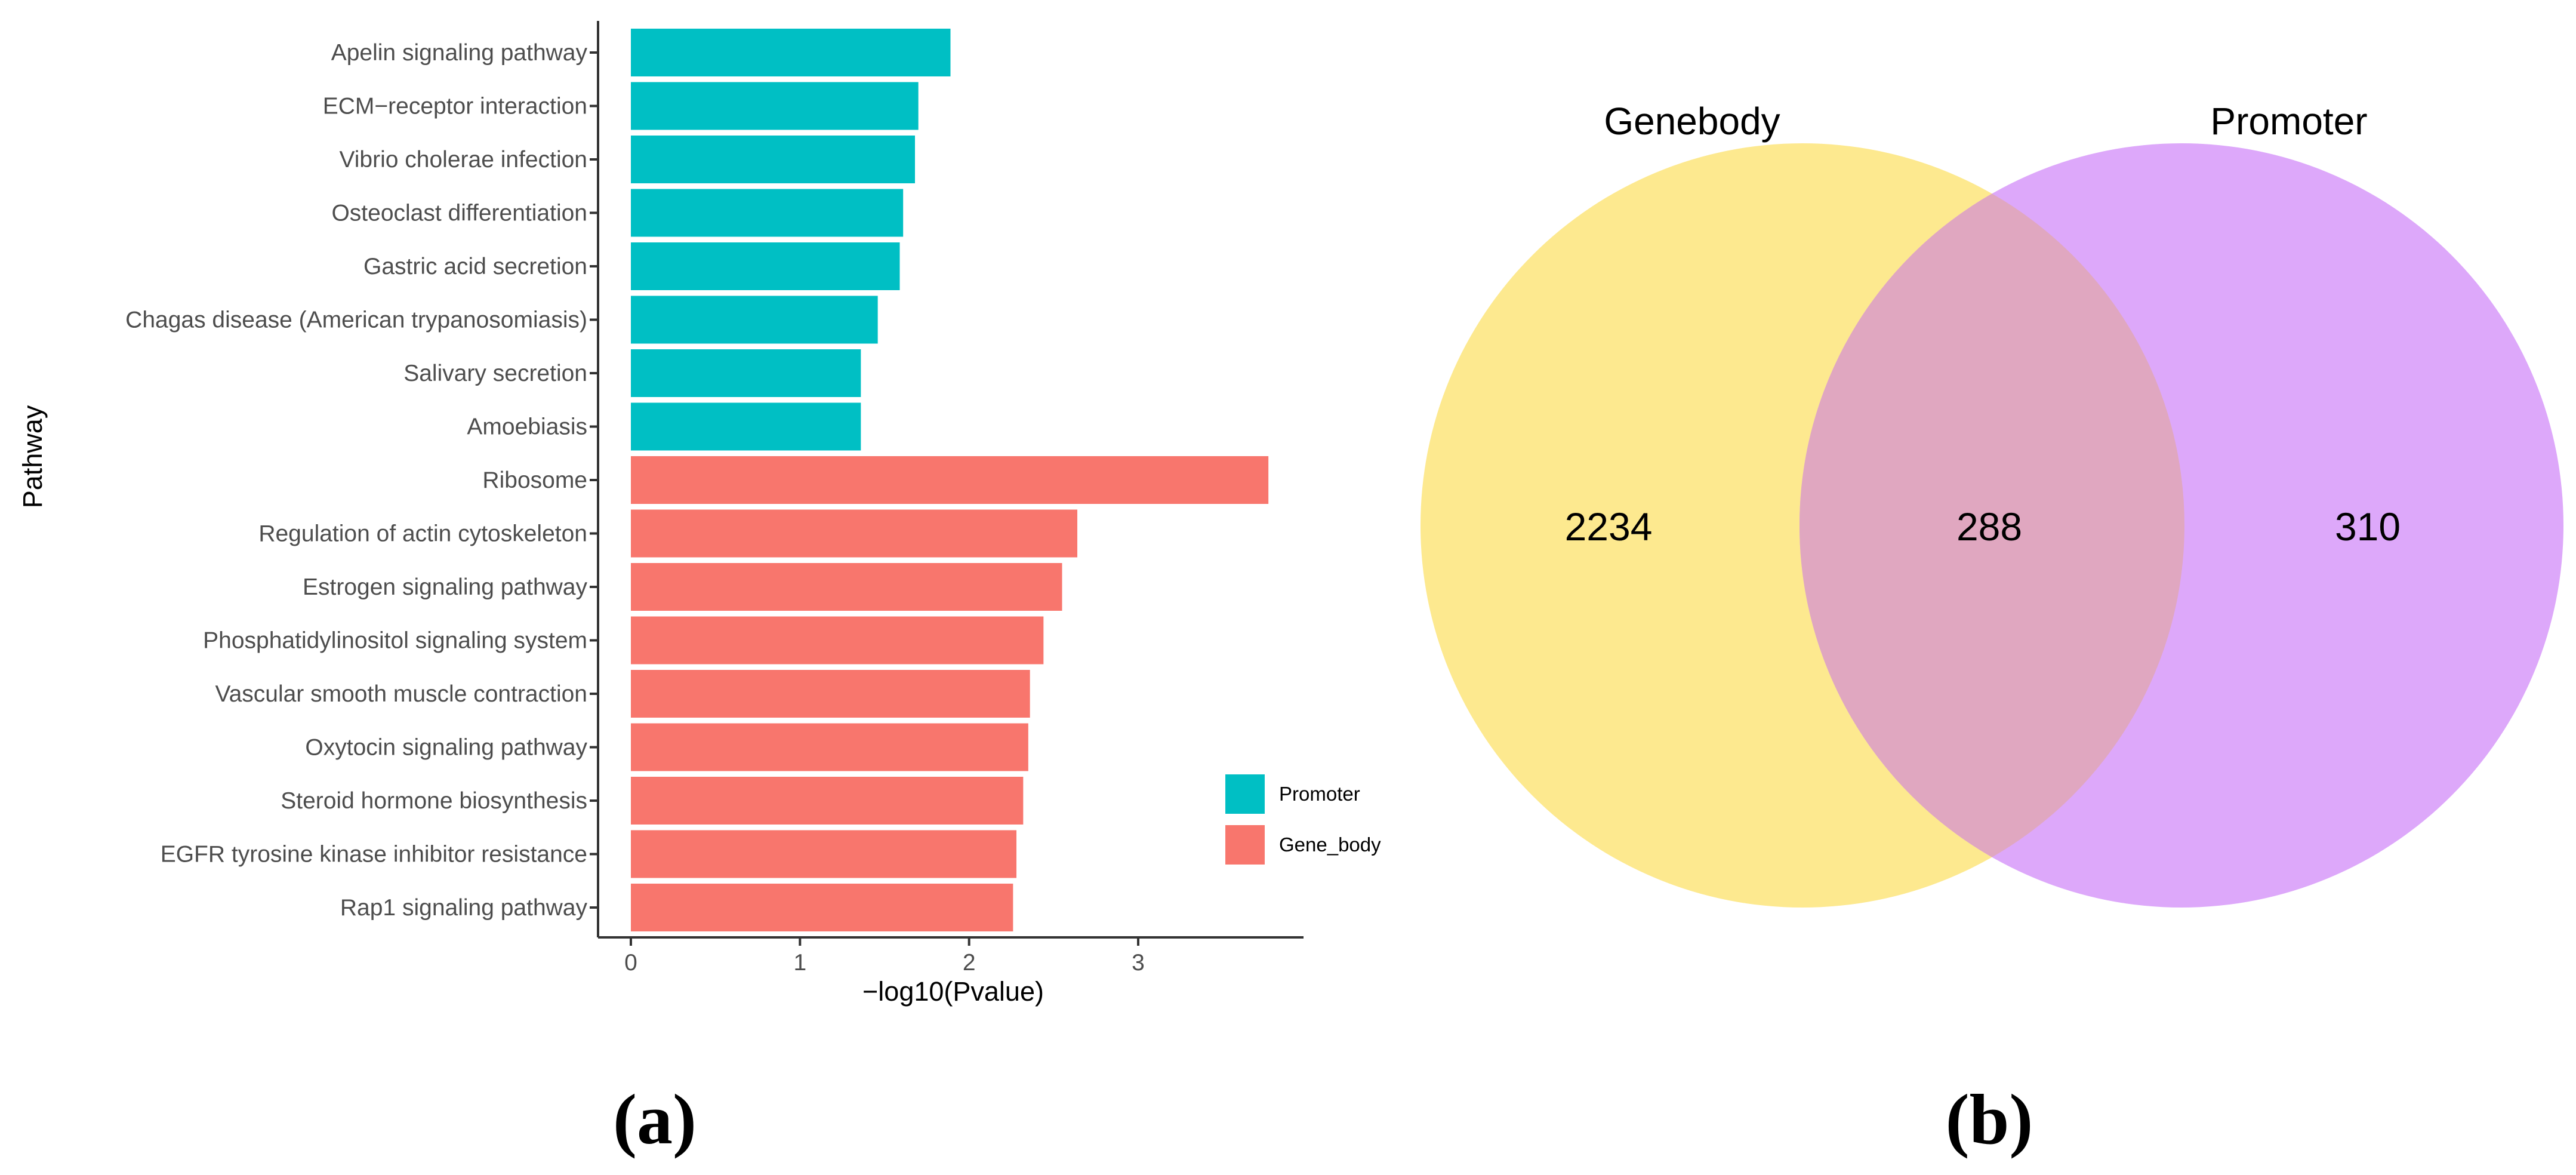 The image size is (2576, 1175). Describe the element at coordinates (463, 160) in the screenshot. I see `category-label: Vibrio cholerae infection` at that location.